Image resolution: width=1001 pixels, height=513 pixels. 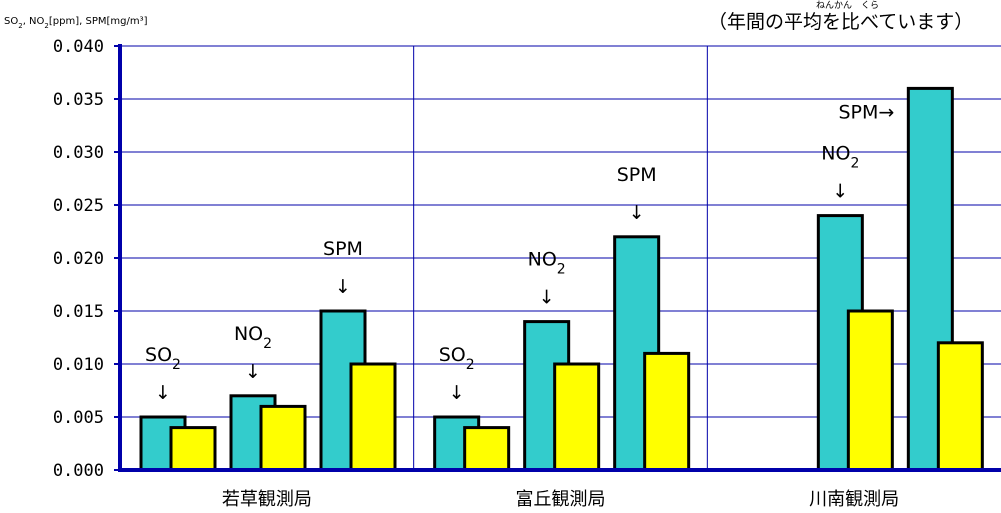 I want to click on y-tick-label: 0.025, so click(x=78, y=206).